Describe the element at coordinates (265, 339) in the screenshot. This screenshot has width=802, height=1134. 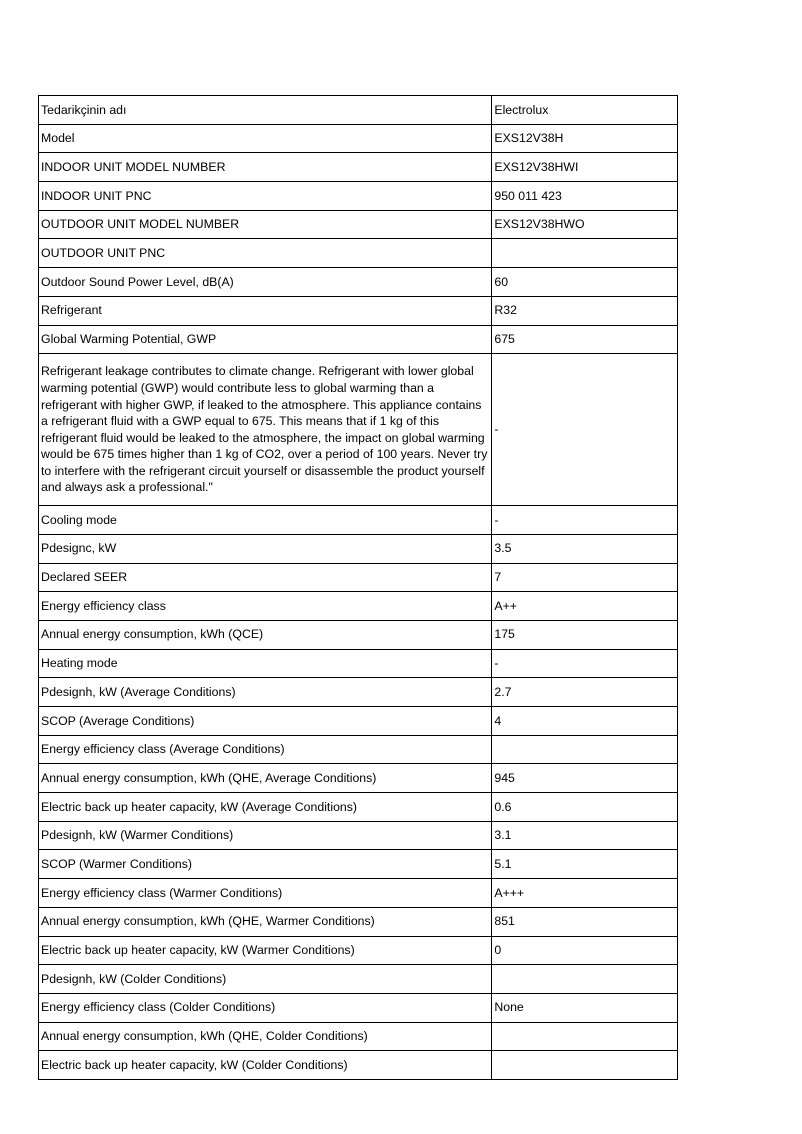
I see `row-label: Global Warming Potential, GWP` at that location.